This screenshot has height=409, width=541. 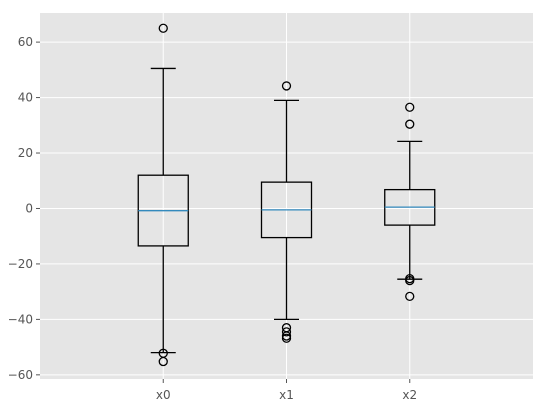 I want to click on y-tick-label: 60, so click(x=25, y=42).